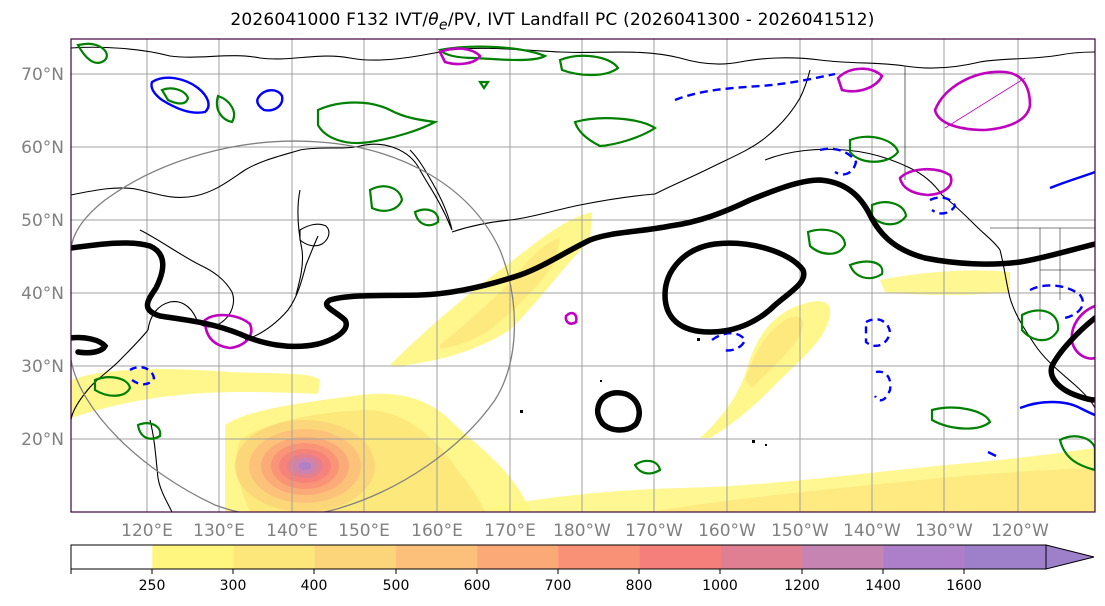 This screenshot has height=606, width=1105. I want to click on colorbar-label: 400, so click(314, 586).